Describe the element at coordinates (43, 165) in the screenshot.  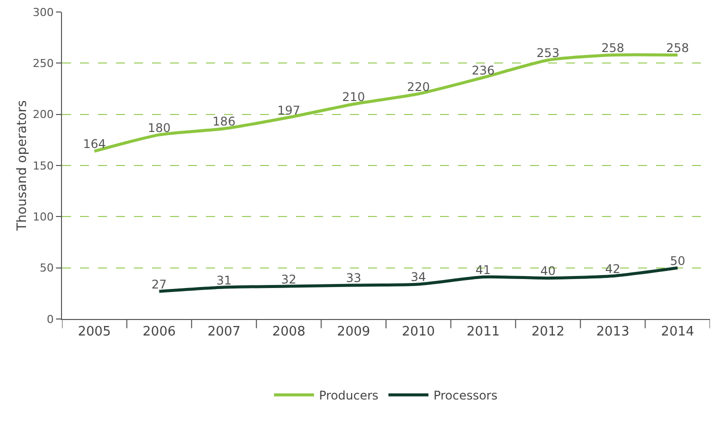
I see `y-tick-label: 150` at that location.